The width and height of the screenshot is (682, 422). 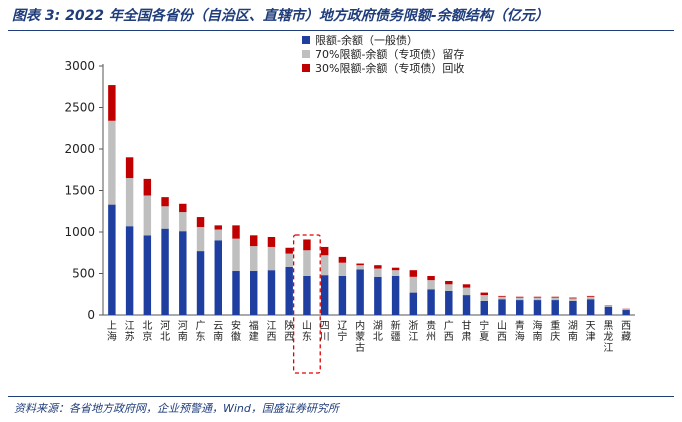 What do you see at coordinates (306, 40) in the screenshot?
I see `legend-swatch` at bounding box center [306, 40].